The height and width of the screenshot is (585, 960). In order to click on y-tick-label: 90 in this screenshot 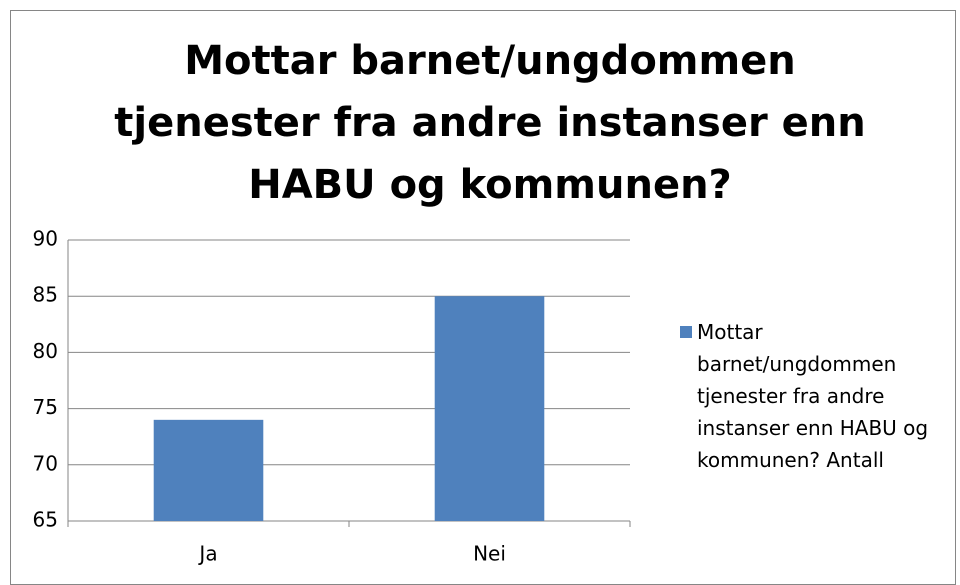, I will do `click(45, 239)`.